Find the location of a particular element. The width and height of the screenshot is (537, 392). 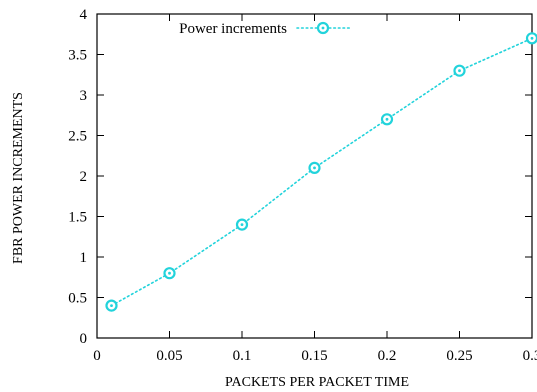

legend-marker-center is located at coordinates (323, 28).